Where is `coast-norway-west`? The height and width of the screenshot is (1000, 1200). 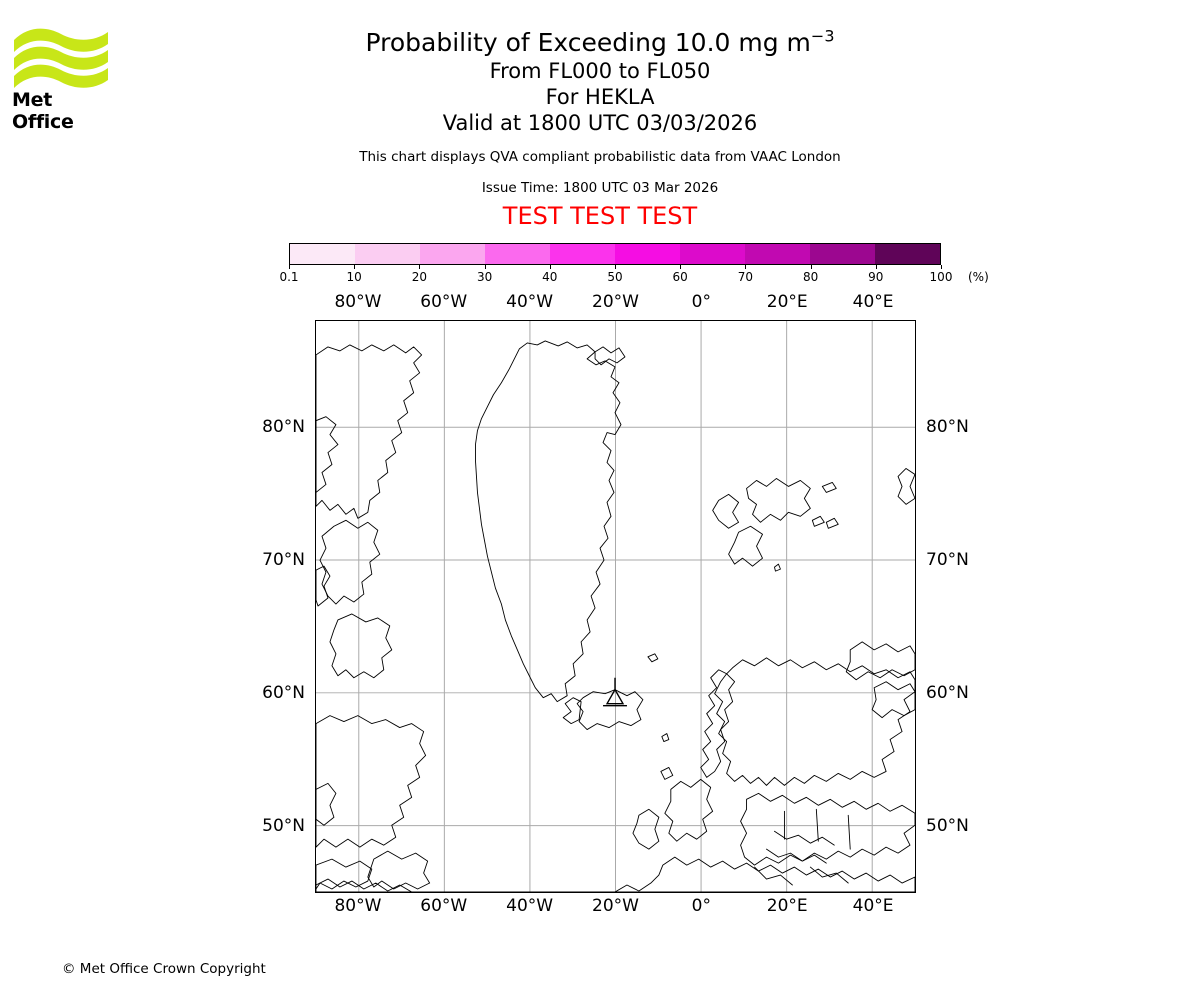
coast-norway-west is located at coordinates (718, 723).